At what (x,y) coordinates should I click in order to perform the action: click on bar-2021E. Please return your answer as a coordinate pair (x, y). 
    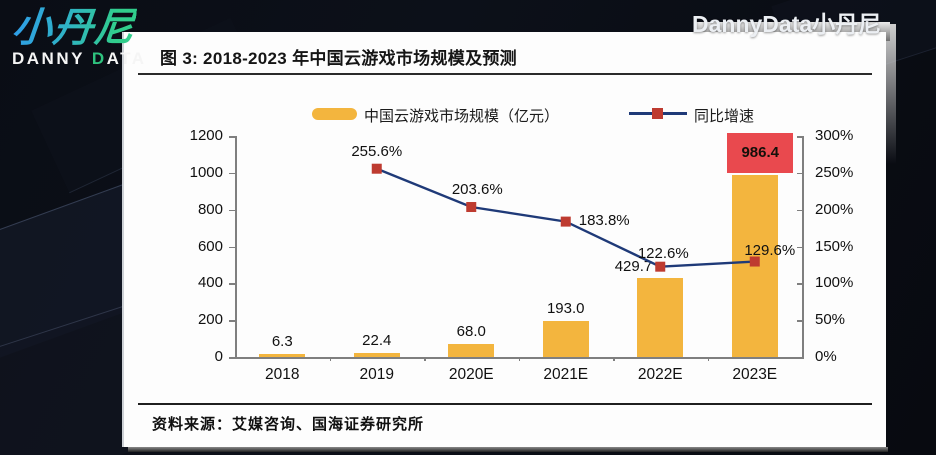
    Looking at the image, I should click on (565, 339).